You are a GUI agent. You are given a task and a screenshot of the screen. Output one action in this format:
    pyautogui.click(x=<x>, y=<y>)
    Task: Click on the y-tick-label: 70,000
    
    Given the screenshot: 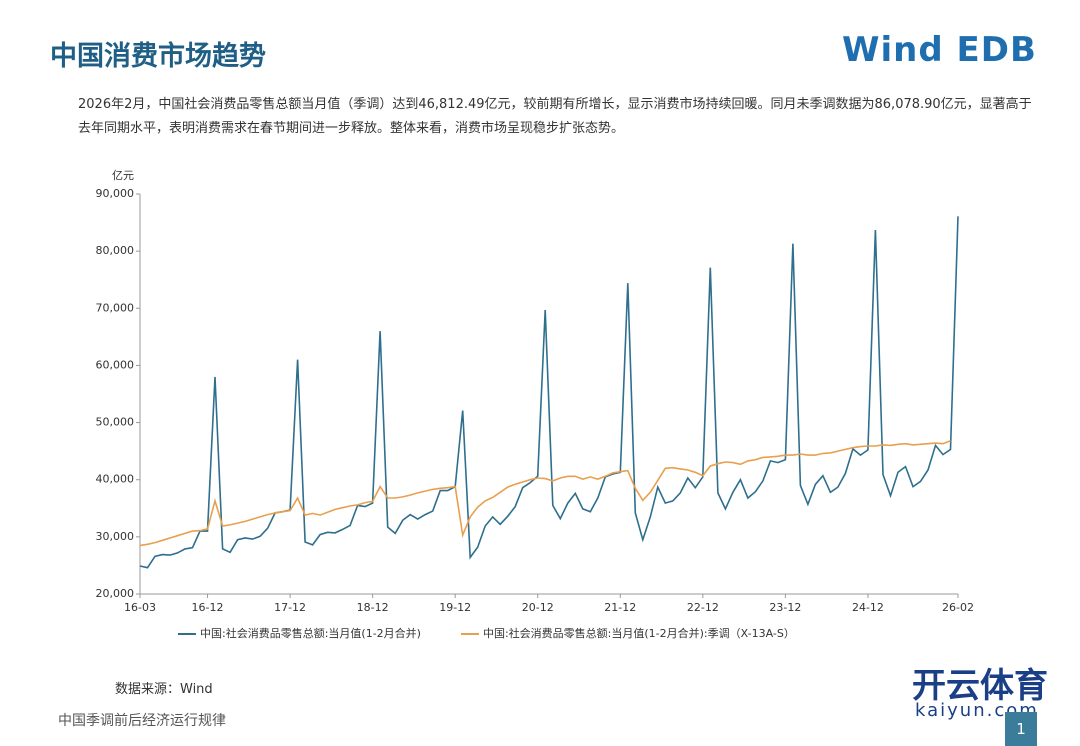 What is the action you would take?
    pyautogui.click(x=115, y=307)
    